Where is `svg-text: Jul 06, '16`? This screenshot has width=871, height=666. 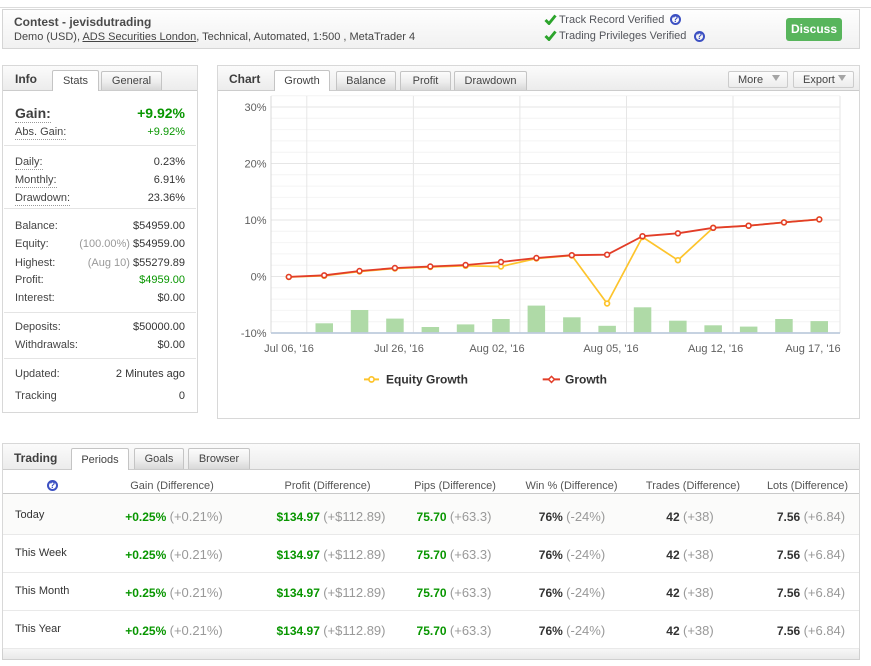
svg-text: Jul 06, '16 is located at coordinates (289, 349).